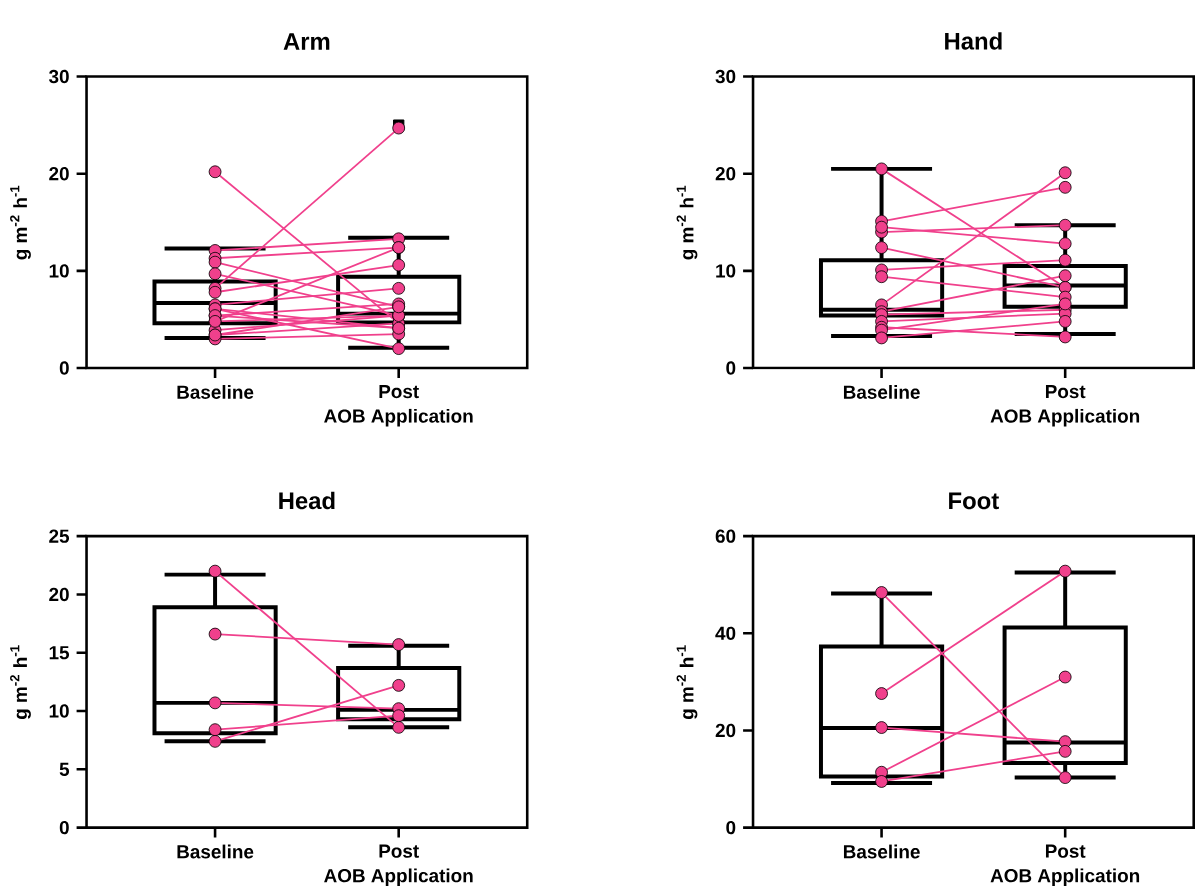  I want to click on y-tick-label: 25, so click(59, 536).